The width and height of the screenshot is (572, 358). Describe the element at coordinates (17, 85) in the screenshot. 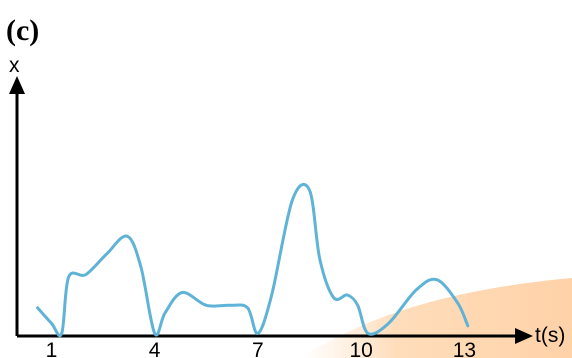

I see `y-axis-arrow` at that location.